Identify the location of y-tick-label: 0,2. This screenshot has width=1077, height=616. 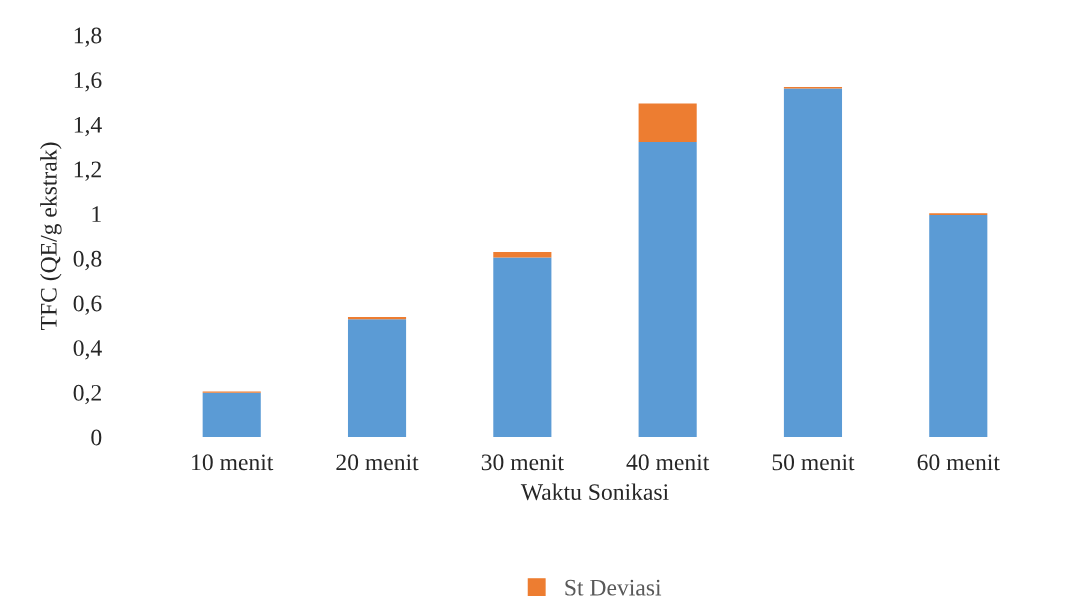
(87, 394).